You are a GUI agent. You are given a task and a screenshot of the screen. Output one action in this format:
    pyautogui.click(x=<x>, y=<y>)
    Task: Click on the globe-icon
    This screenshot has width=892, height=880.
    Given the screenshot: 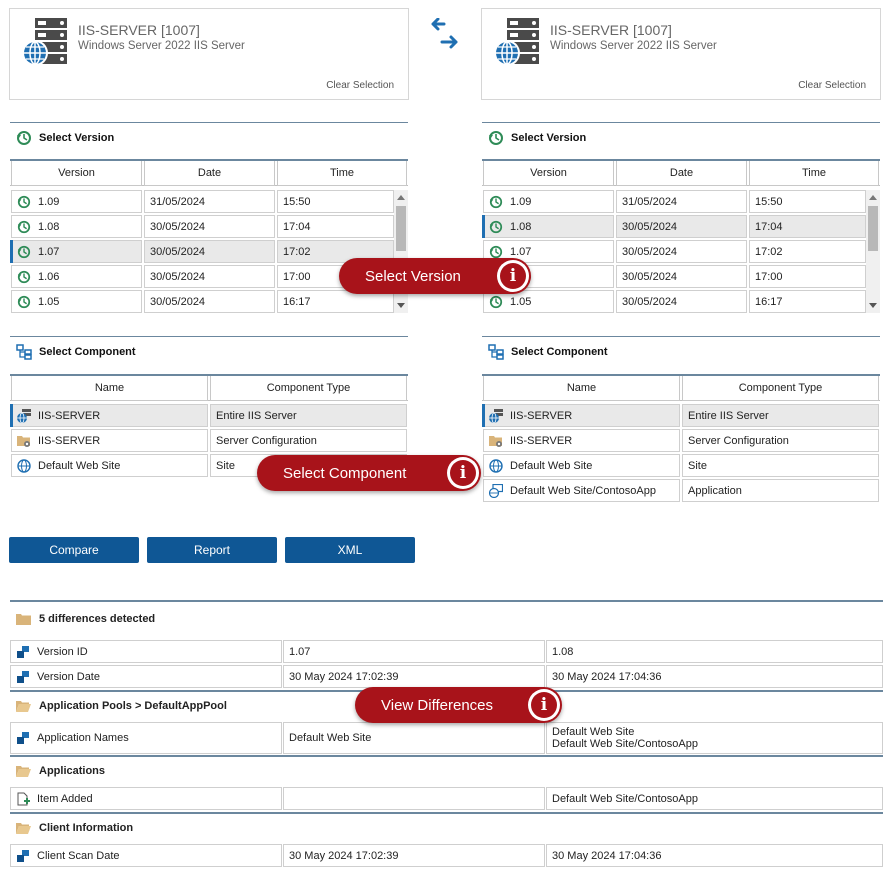 What is the action you would take?
    pyautogui.click(x=496, y=465)
    